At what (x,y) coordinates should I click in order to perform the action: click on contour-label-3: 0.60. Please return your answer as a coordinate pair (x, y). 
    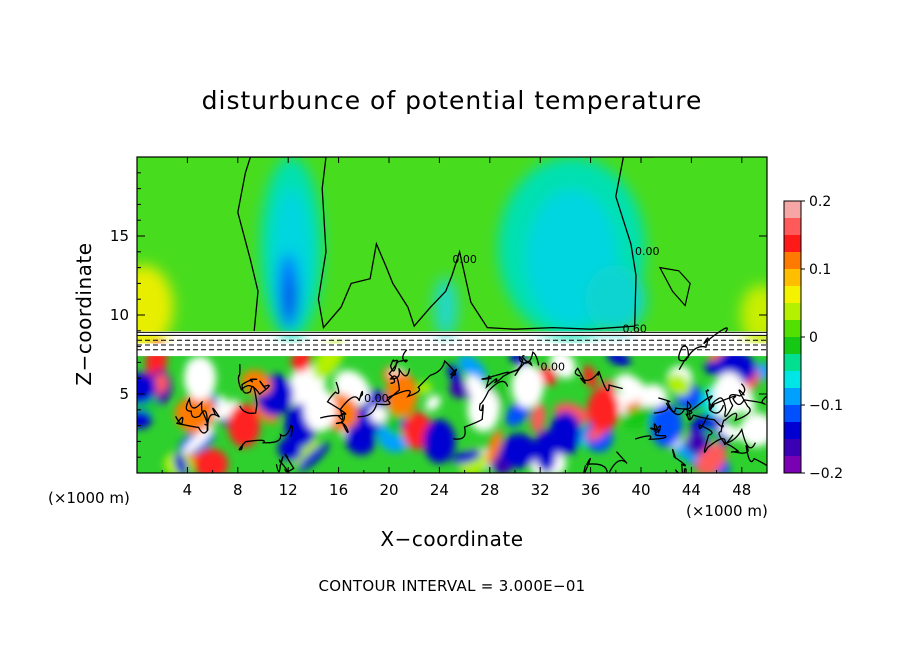
    Looking at the image, I should click on (634, 328).